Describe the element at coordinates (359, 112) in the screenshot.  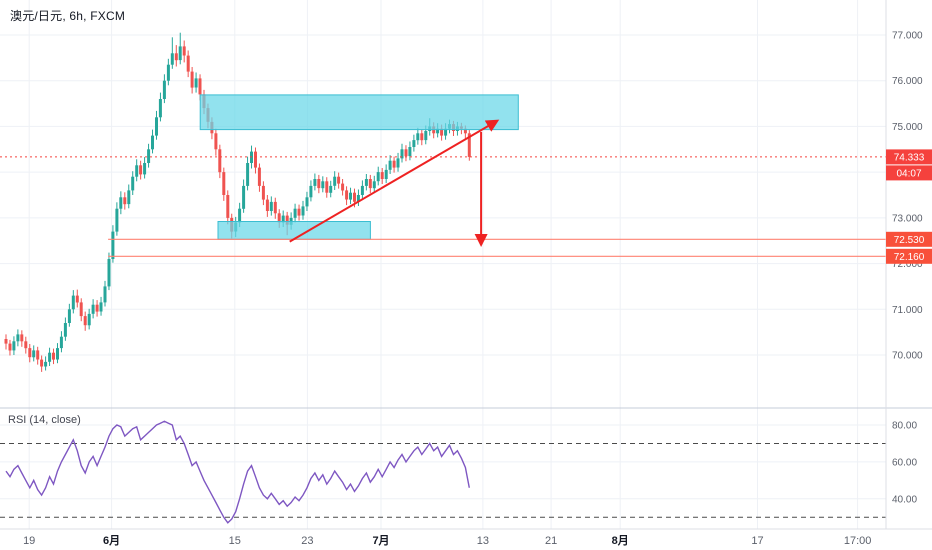
I see `supply-zone-box` at that location.